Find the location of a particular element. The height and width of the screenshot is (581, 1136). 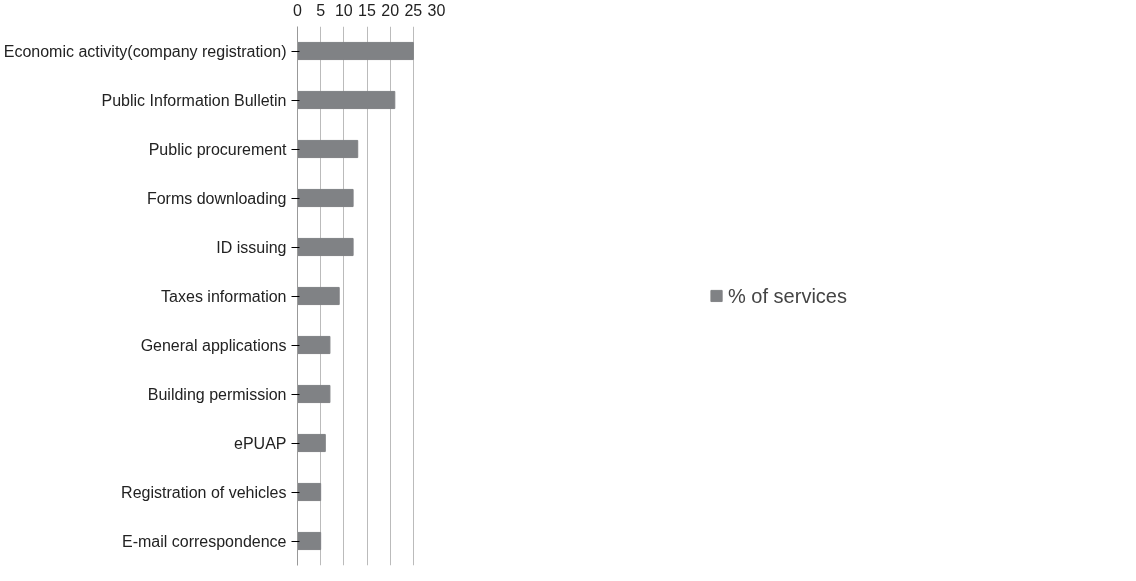

y-tick-label: Building permission is located at coordinates (217, 394).